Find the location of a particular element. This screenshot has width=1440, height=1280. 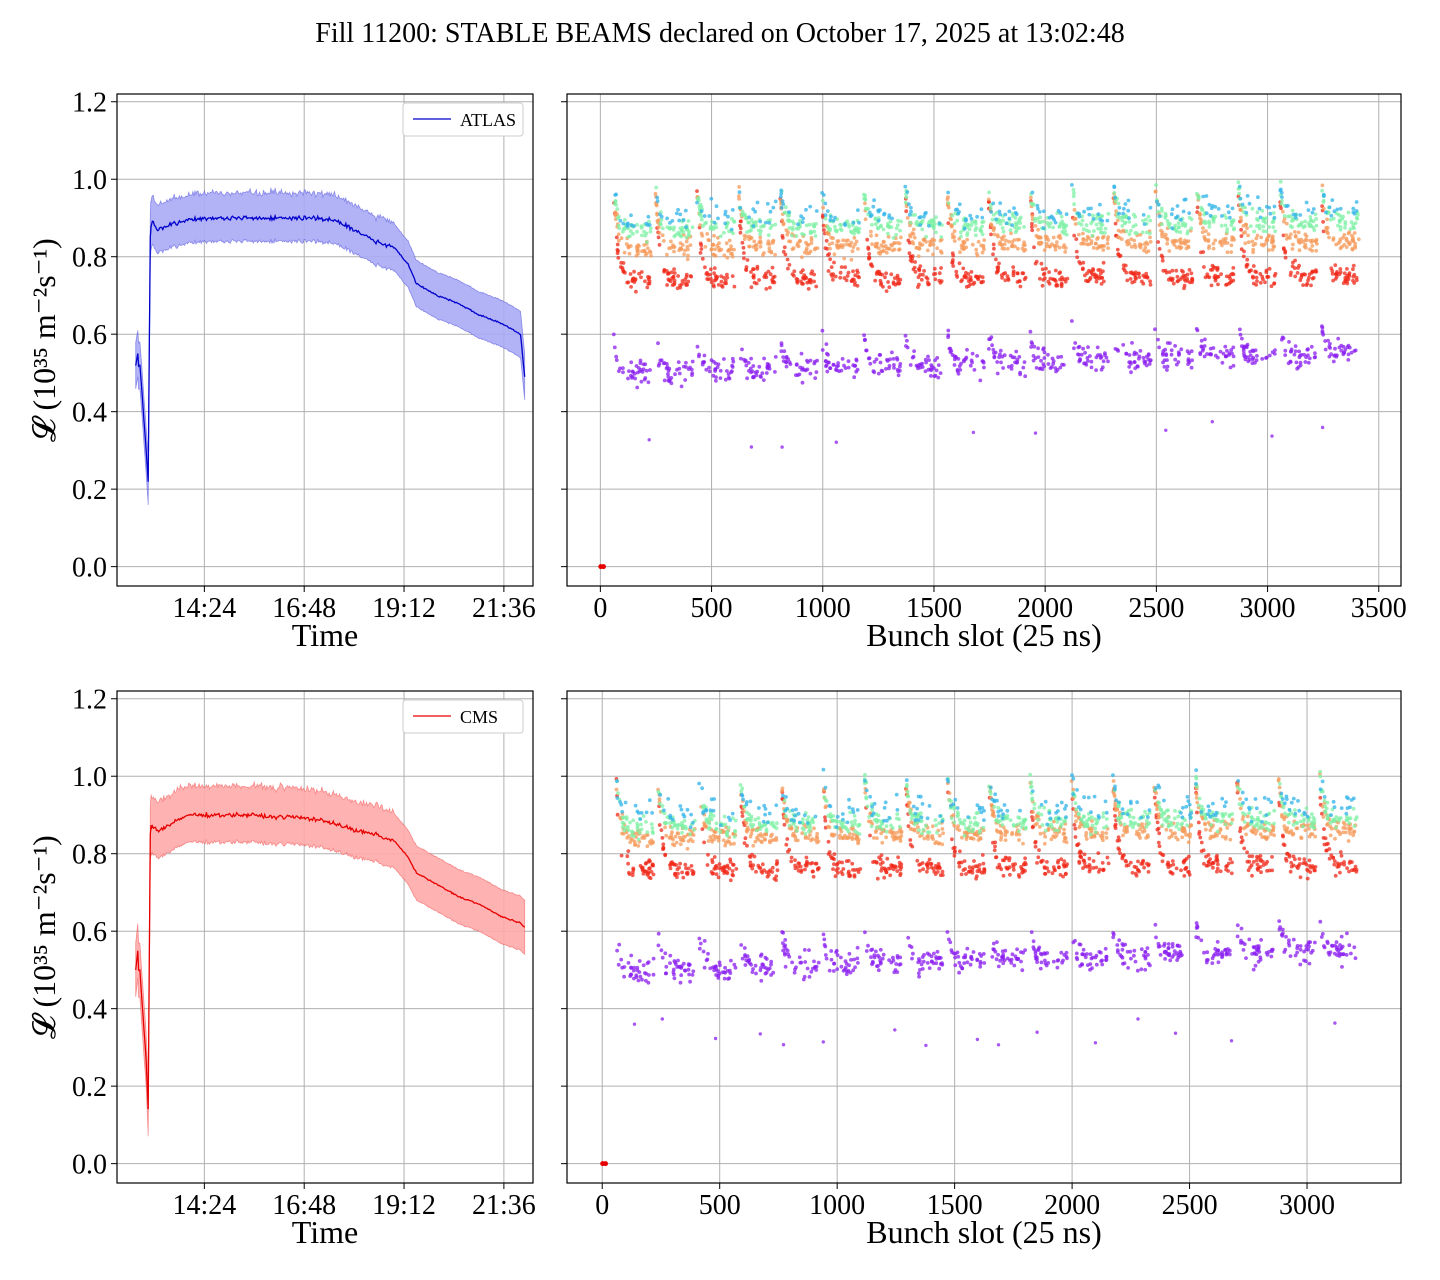

x-tick-label: 500 is located at coordinates (720, 1205).